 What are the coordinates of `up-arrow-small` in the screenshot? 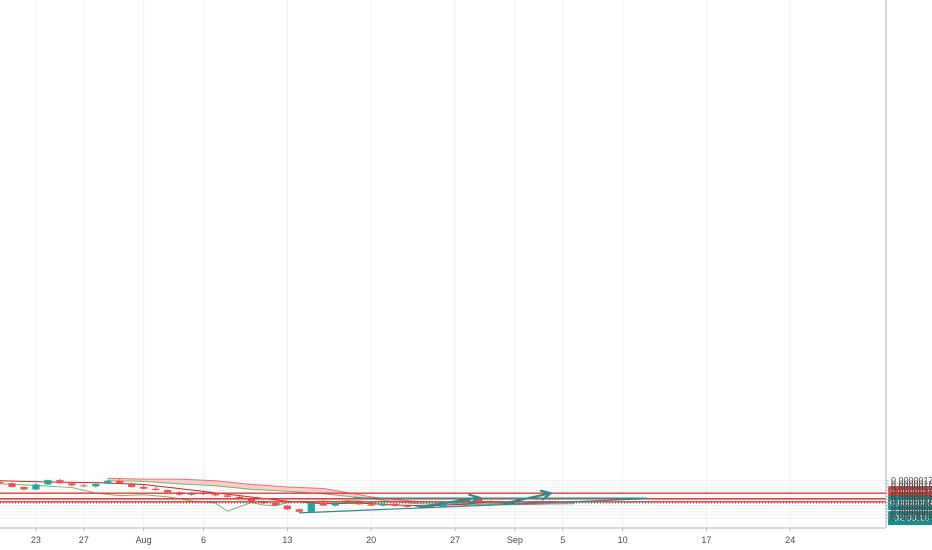 It's located at (450, 501).